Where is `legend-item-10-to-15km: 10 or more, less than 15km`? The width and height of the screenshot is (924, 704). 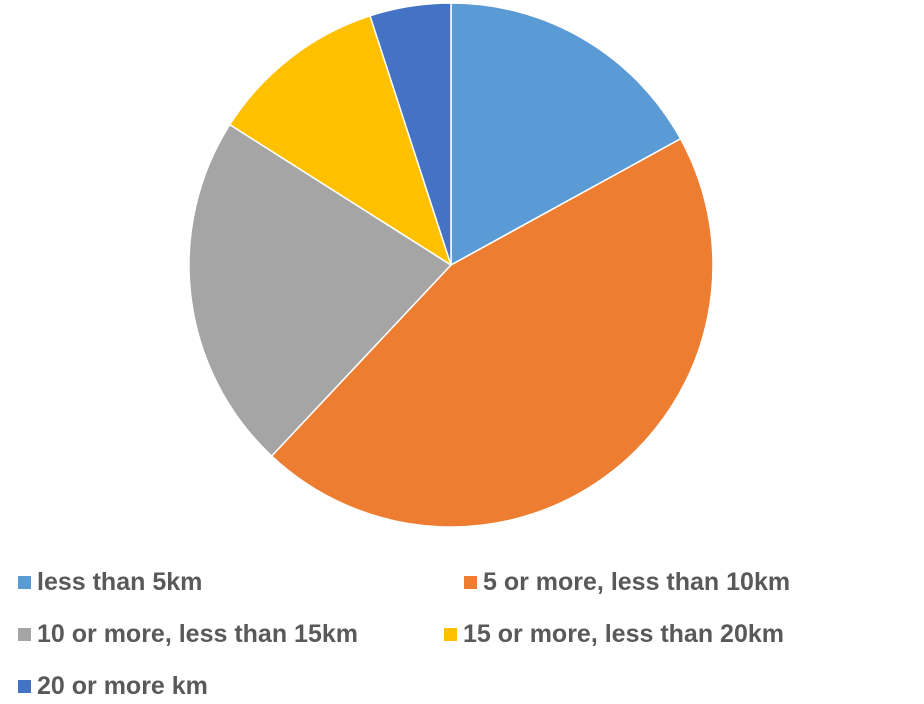 legend-item-10-to-15km: 10 or more, less than 15km is located at coordinates (188, 634).